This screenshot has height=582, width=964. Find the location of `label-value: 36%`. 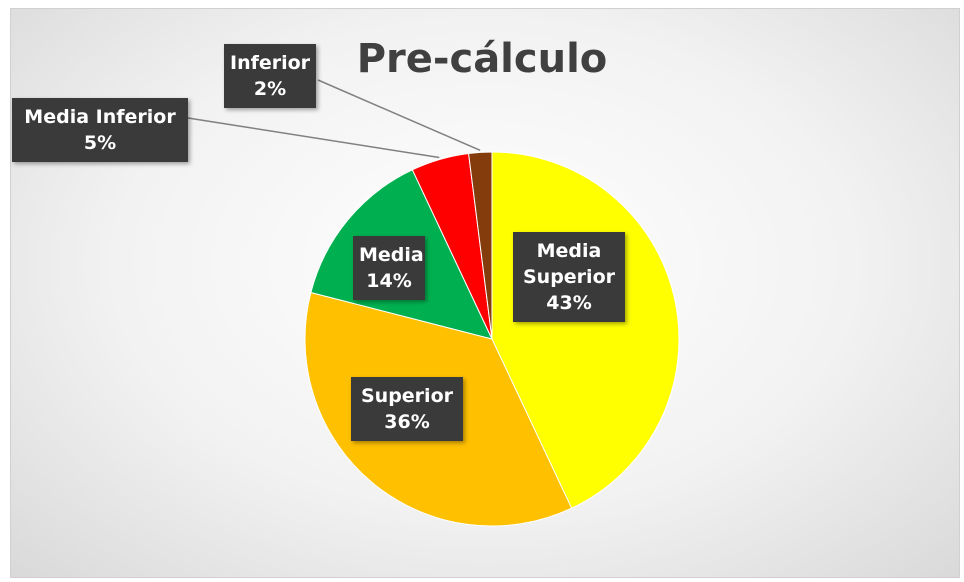

label-value: 36% is located at coordinates (407, 422).